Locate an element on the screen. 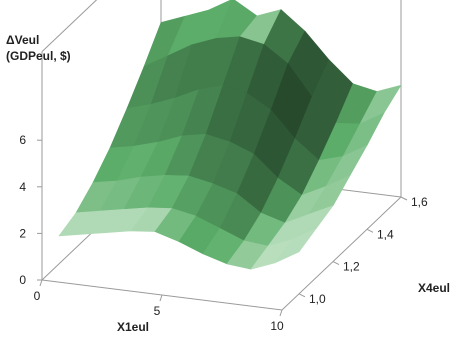 This screenshot has width=467, height=338. x-tick-label: 10 is located at coordinates (277, 326).